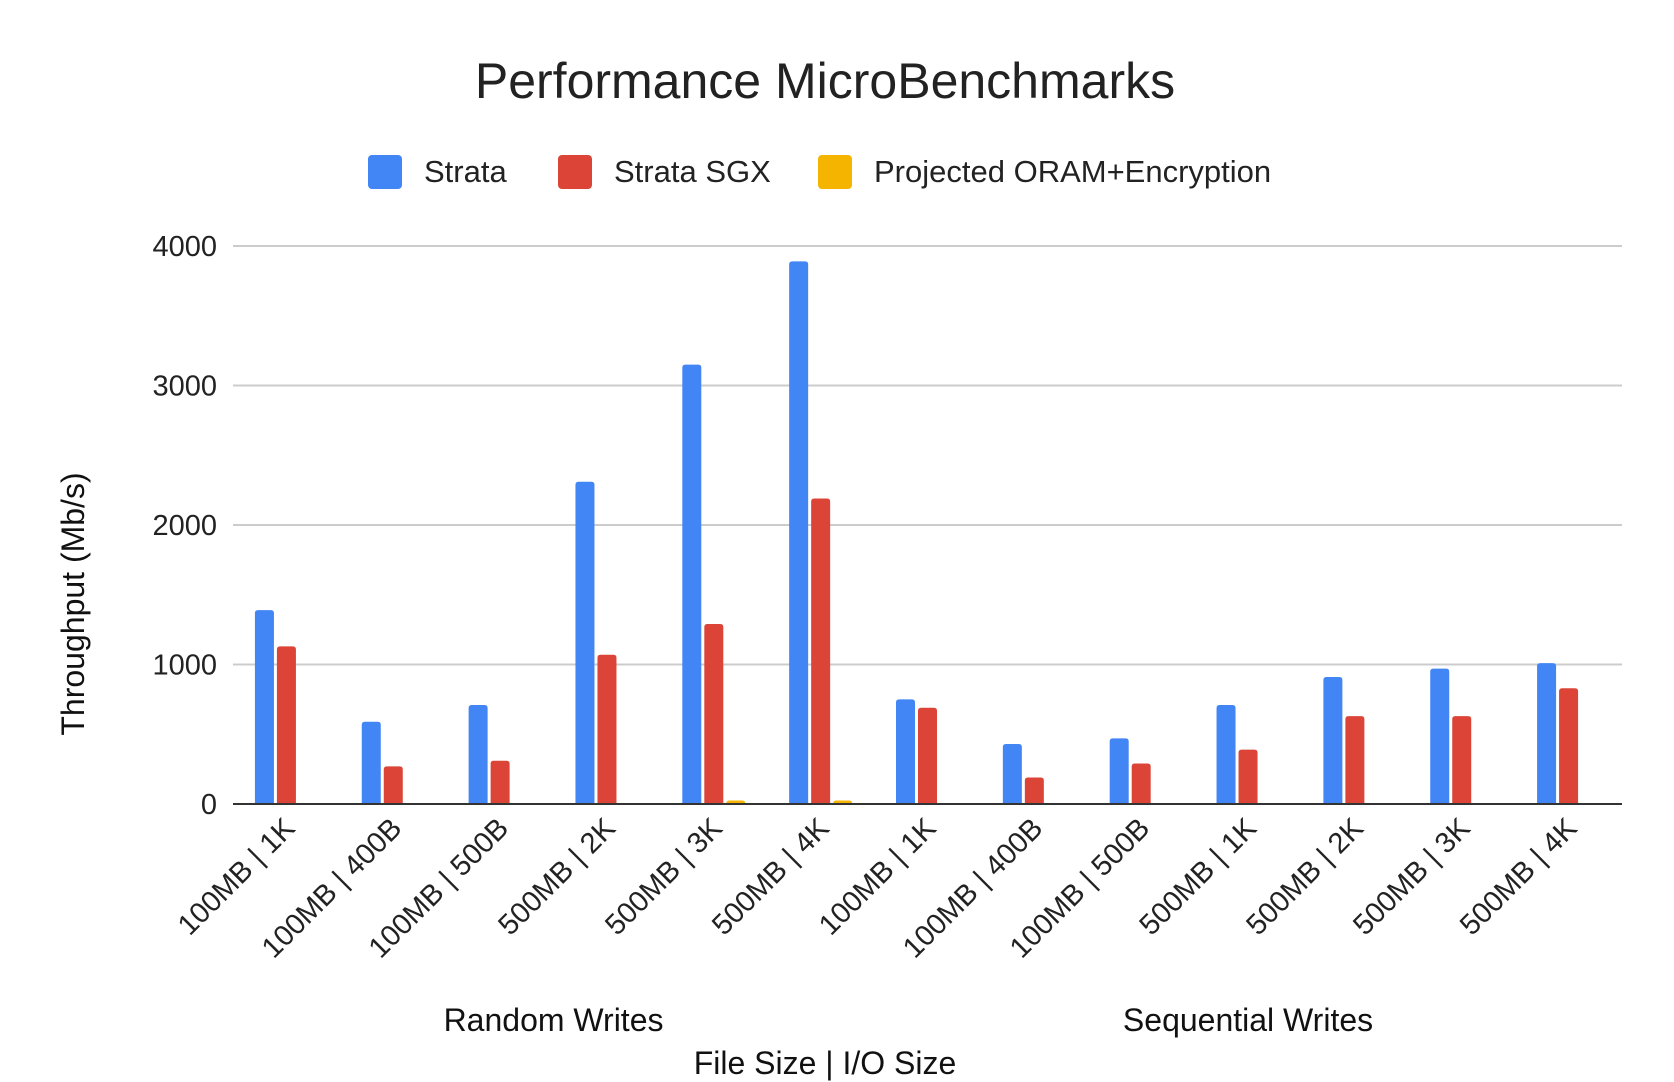 This screenshot has height=1082, width=1674. What do you see at coordinates (554, 1020) in the screenshot?
I see `x-group-label: Random Writes` at bounding box center [554, 1020].